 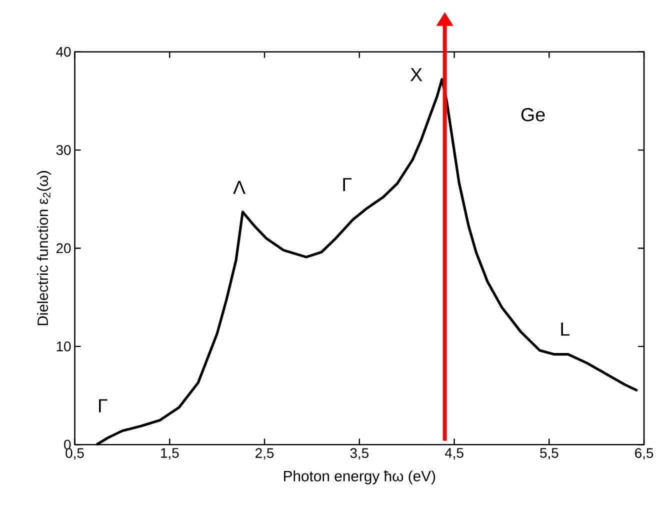 What do you see at coordinates (265, 454) in the screenshot?
I see `x-tick-label: 2,5` at bounding box center [265, 454].